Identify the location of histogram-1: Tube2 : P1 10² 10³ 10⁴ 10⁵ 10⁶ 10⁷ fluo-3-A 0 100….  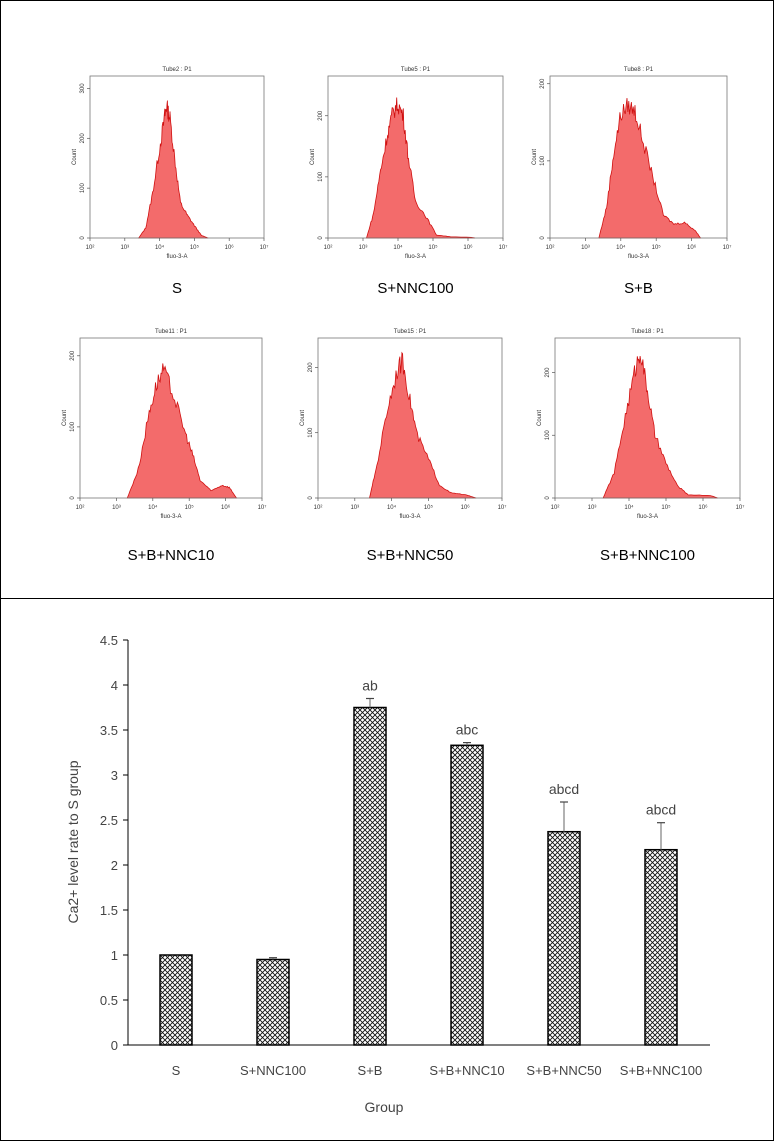
(170, 182).